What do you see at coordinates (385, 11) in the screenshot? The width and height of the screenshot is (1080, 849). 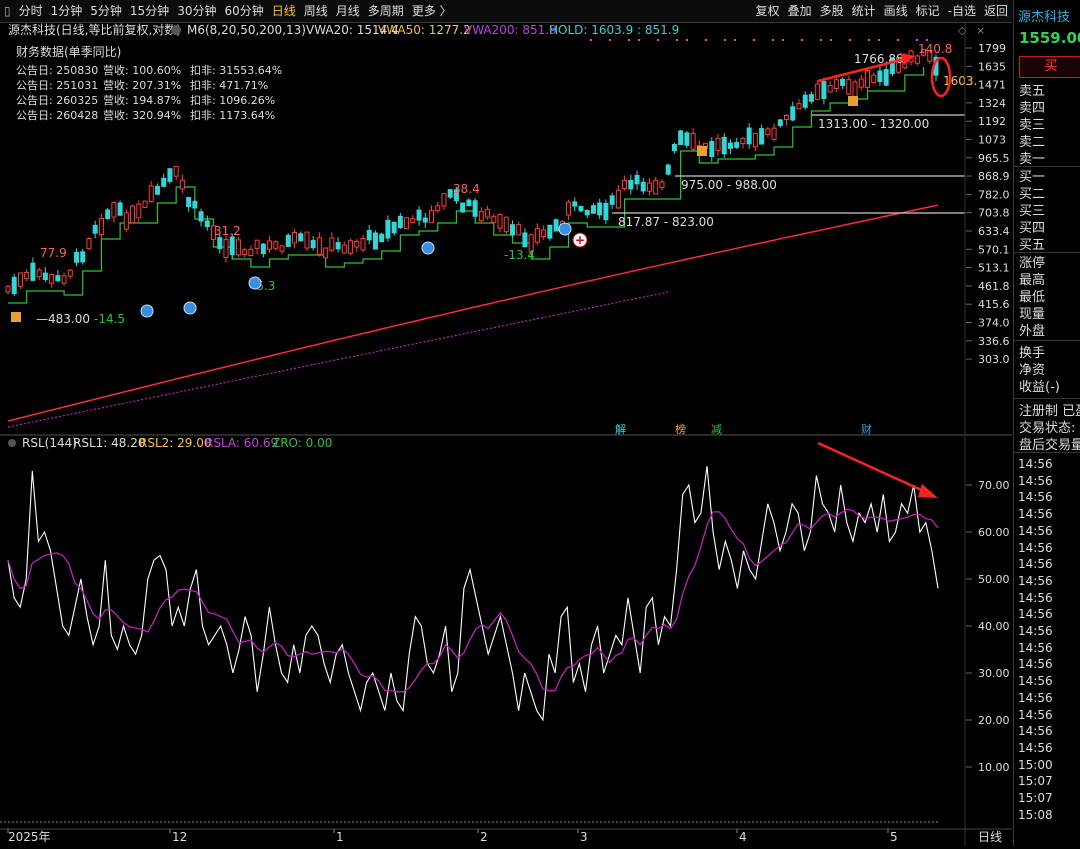 I see `period-tab-9: 多周期` at bounding box center [385, 11].